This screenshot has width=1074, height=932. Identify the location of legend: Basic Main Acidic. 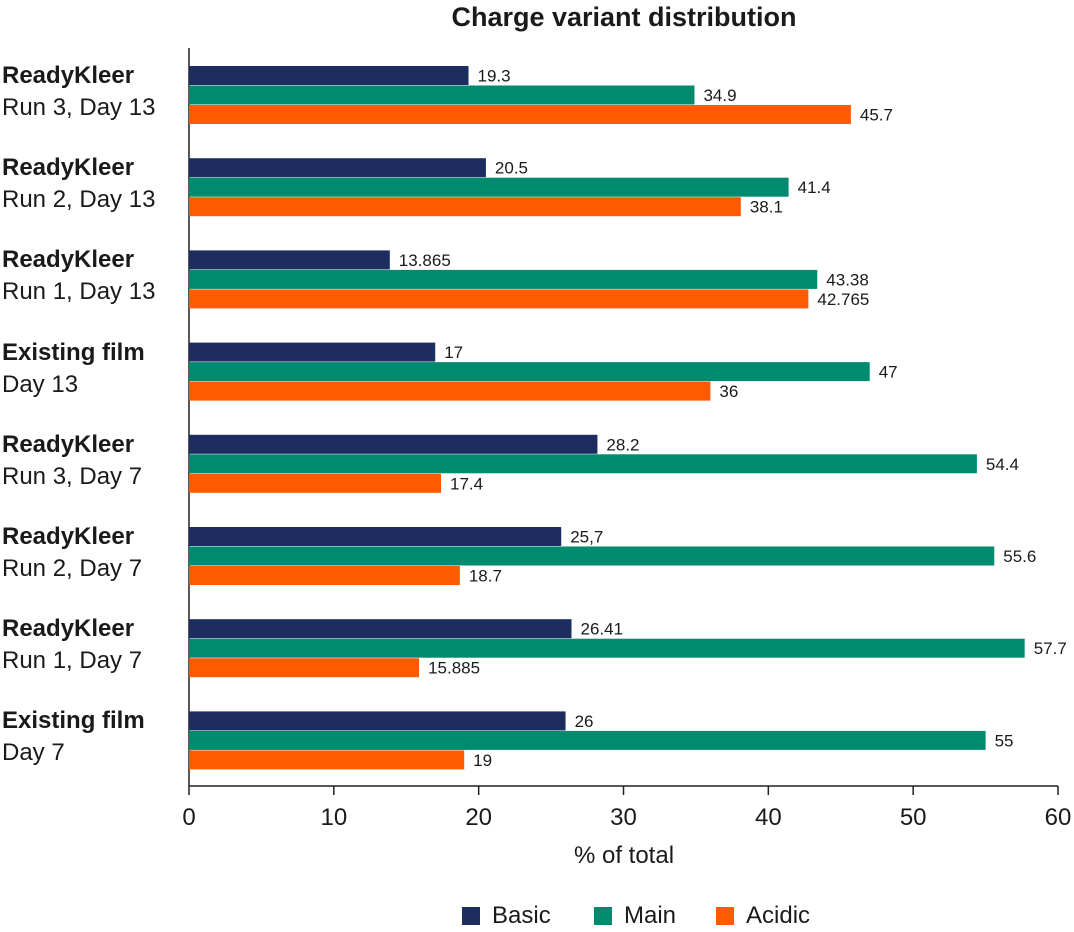
(537, 917).